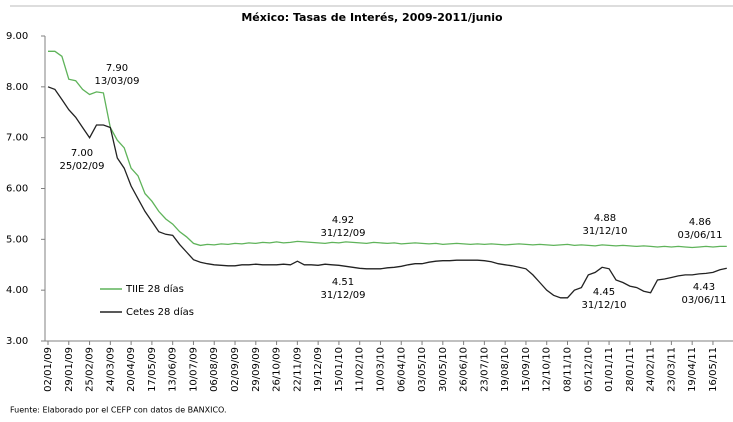  I want to click on annotation: 4.51, so click(343, 282).